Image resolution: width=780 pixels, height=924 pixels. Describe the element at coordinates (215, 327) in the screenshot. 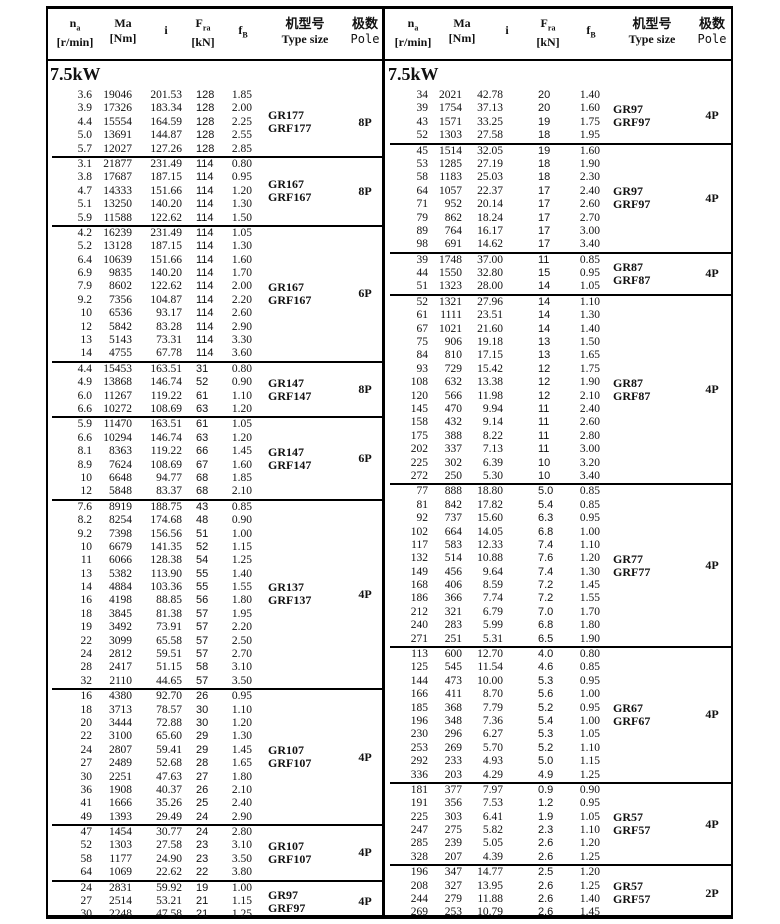

I see `table-row: 12 5842 83.28 114 2.90` at that location.